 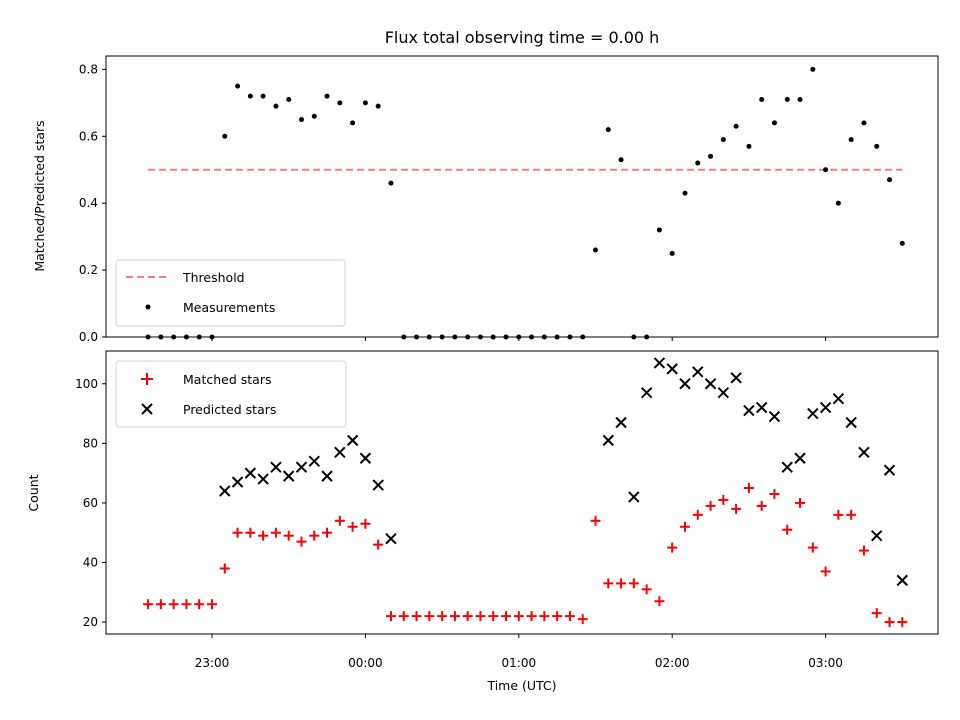 I want to click on top-ytick-label: 0.2, so click(x=88, y=270).